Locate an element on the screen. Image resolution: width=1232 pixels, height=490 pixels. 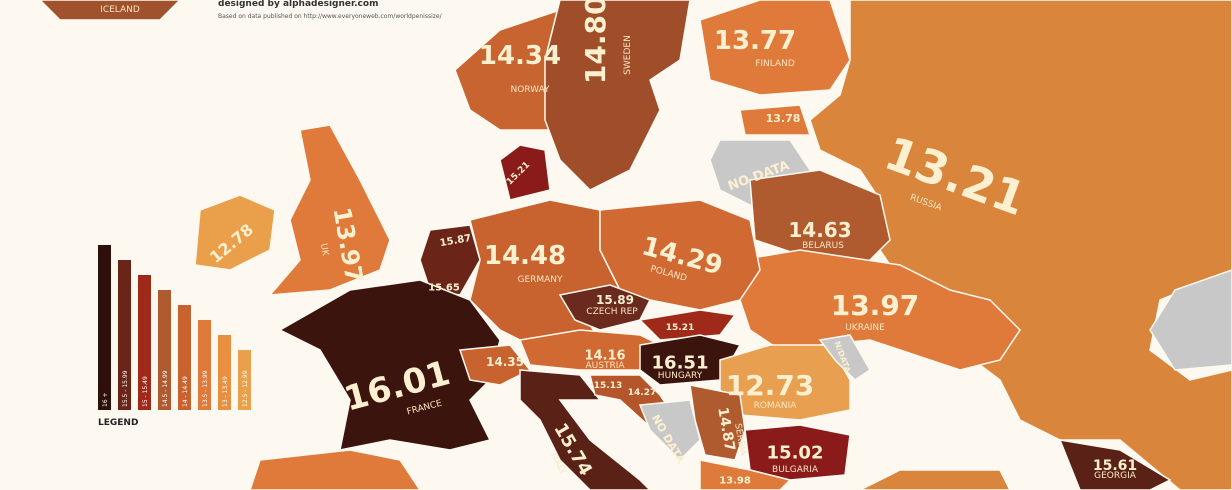
legend-label: 13.5 - 13.99 is located at coordinates (205, 388).